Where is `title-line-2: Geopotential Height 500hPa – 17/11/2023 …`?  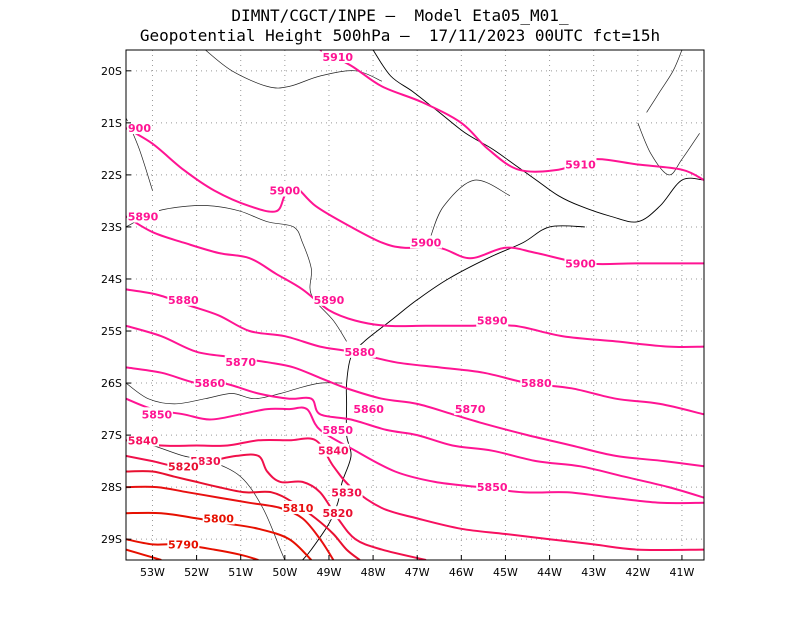 title-line-2: Geopotential Height 500hPa – 17/11/2023 … is located at coordinates (400, 35).